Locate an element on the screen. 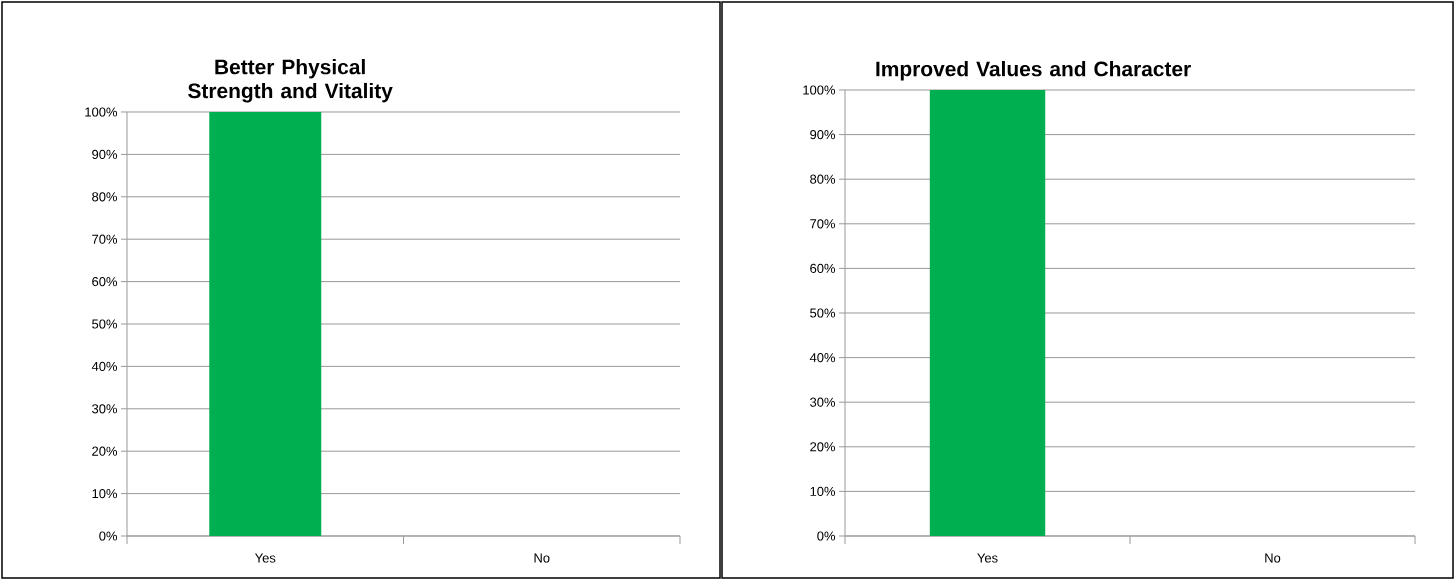  chart-title: Improved Values and Character is located at coordinates (1033, 71).